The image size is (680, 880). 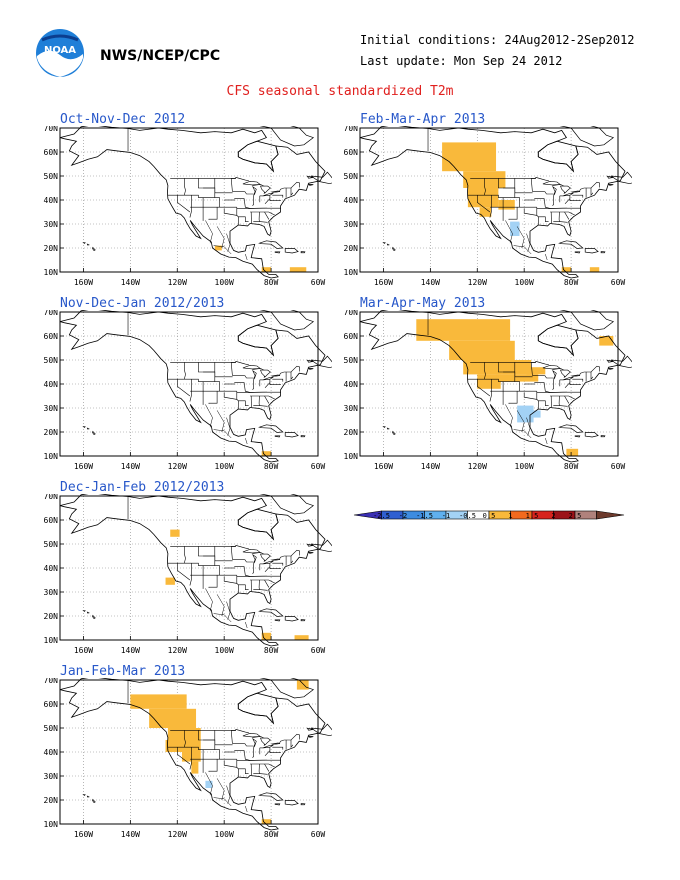 What do you see at coordinates (60, 53) in the screenshot?
I see `noaa-logo-icon: NOAA` at bounding box center [60, 53].